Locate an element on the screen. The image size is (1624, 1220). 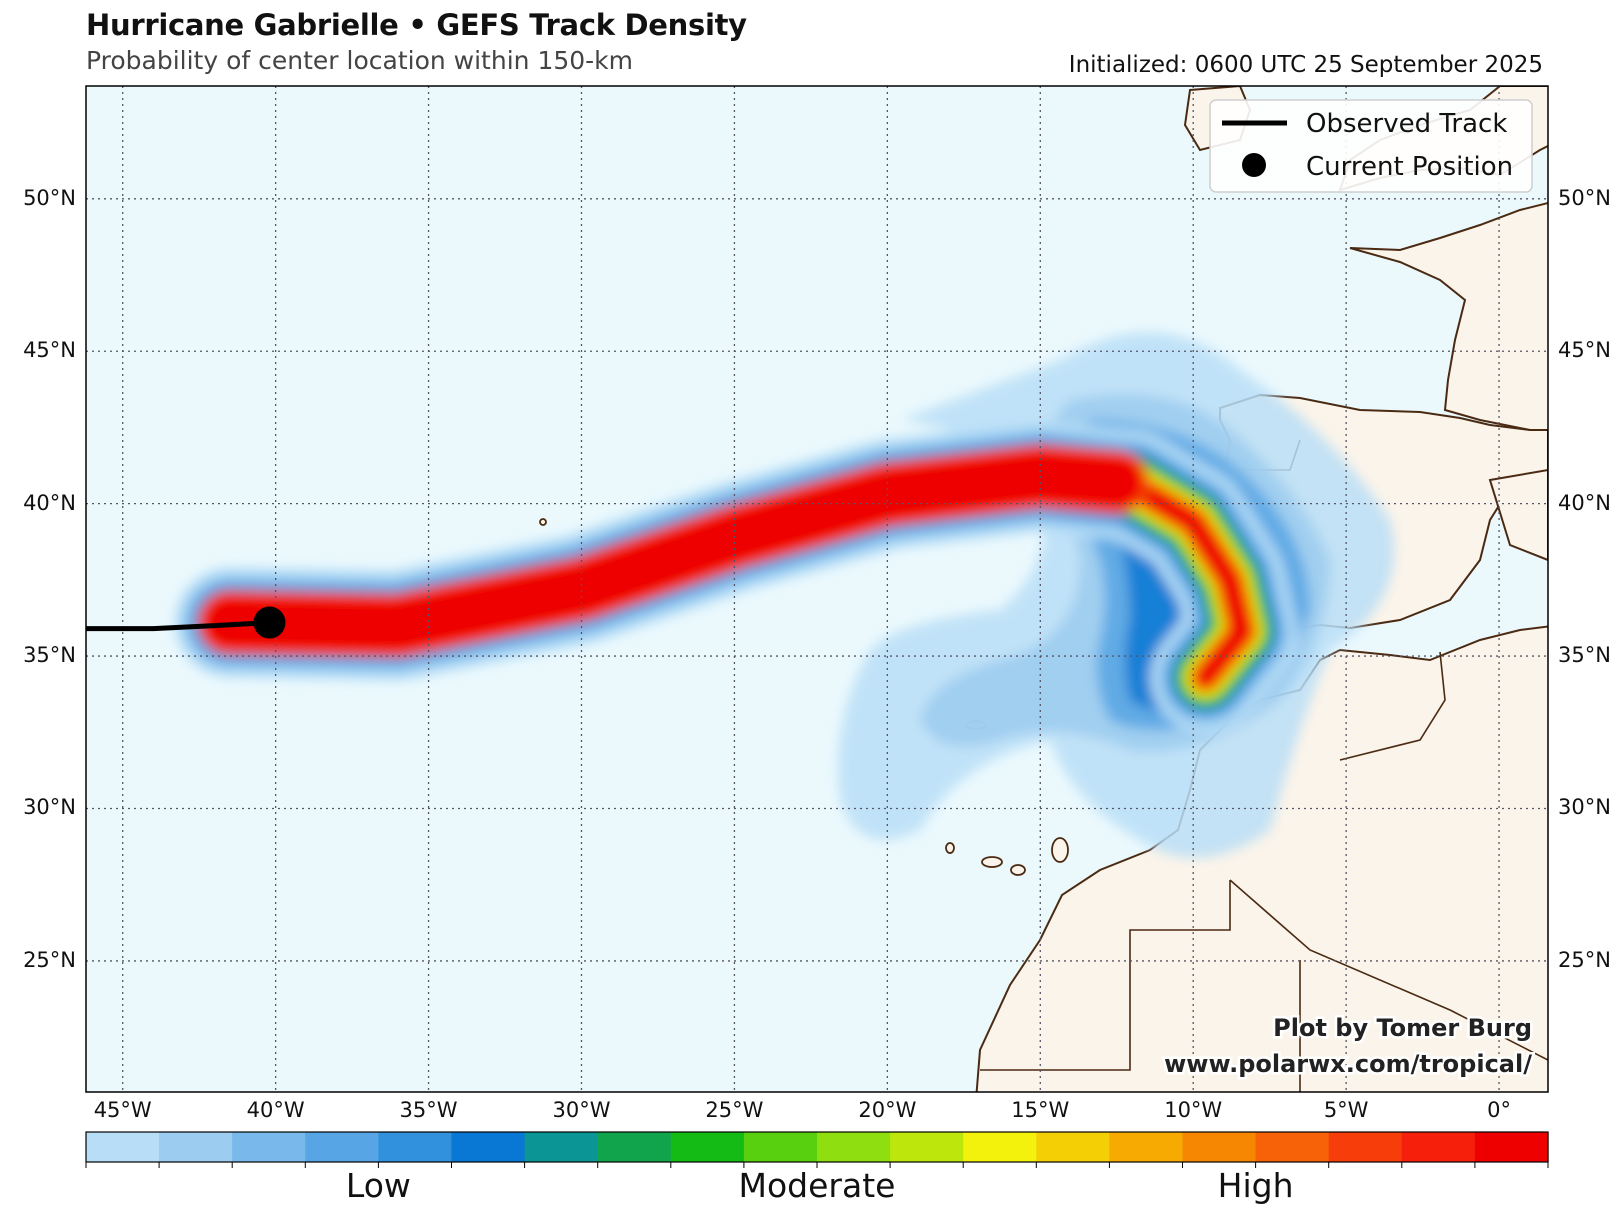
lon-label: 40°W is located at coordinates (275, 1110).